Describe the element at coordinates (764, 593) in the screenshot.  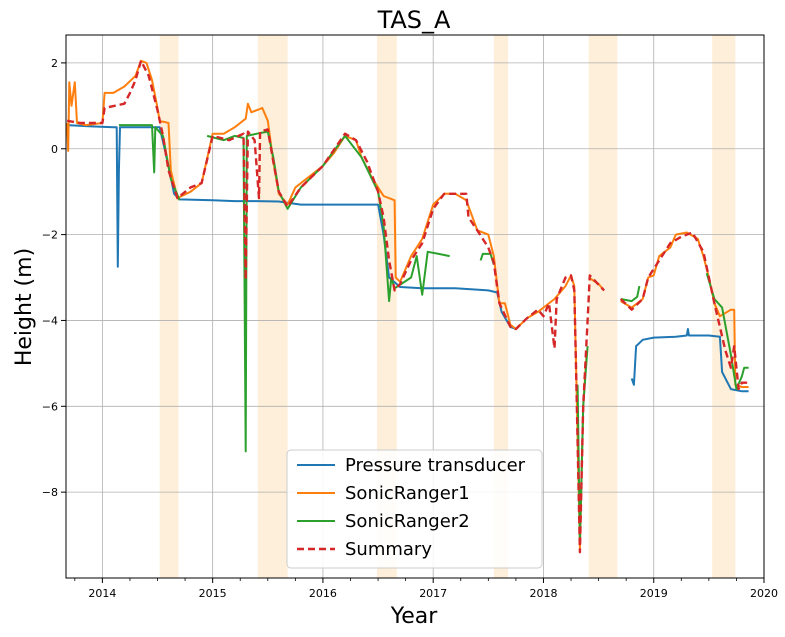
I see `x-tick-label: 2020` at that location.